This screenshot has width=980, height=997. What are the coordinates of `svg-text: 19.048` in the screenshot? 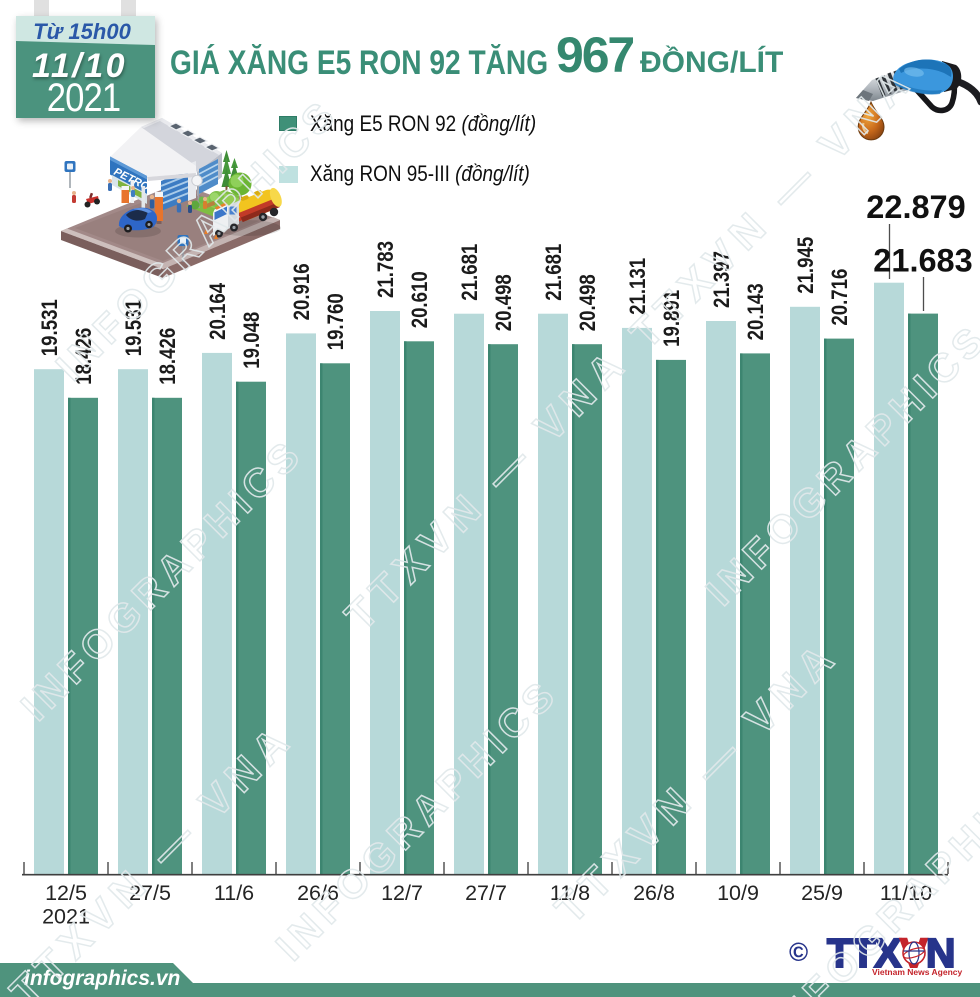 It's located at (251, 340).